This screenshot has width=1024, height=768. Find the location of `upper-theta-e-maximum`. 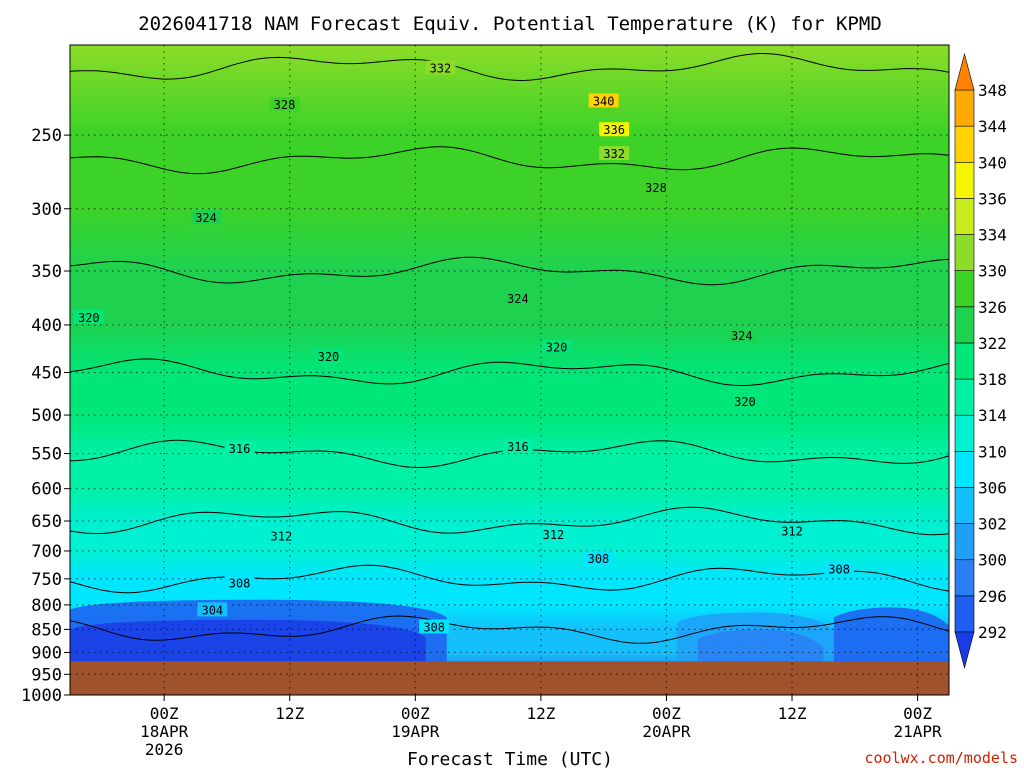

upper-theta-e-maximum is located at coordinates (635, 133).